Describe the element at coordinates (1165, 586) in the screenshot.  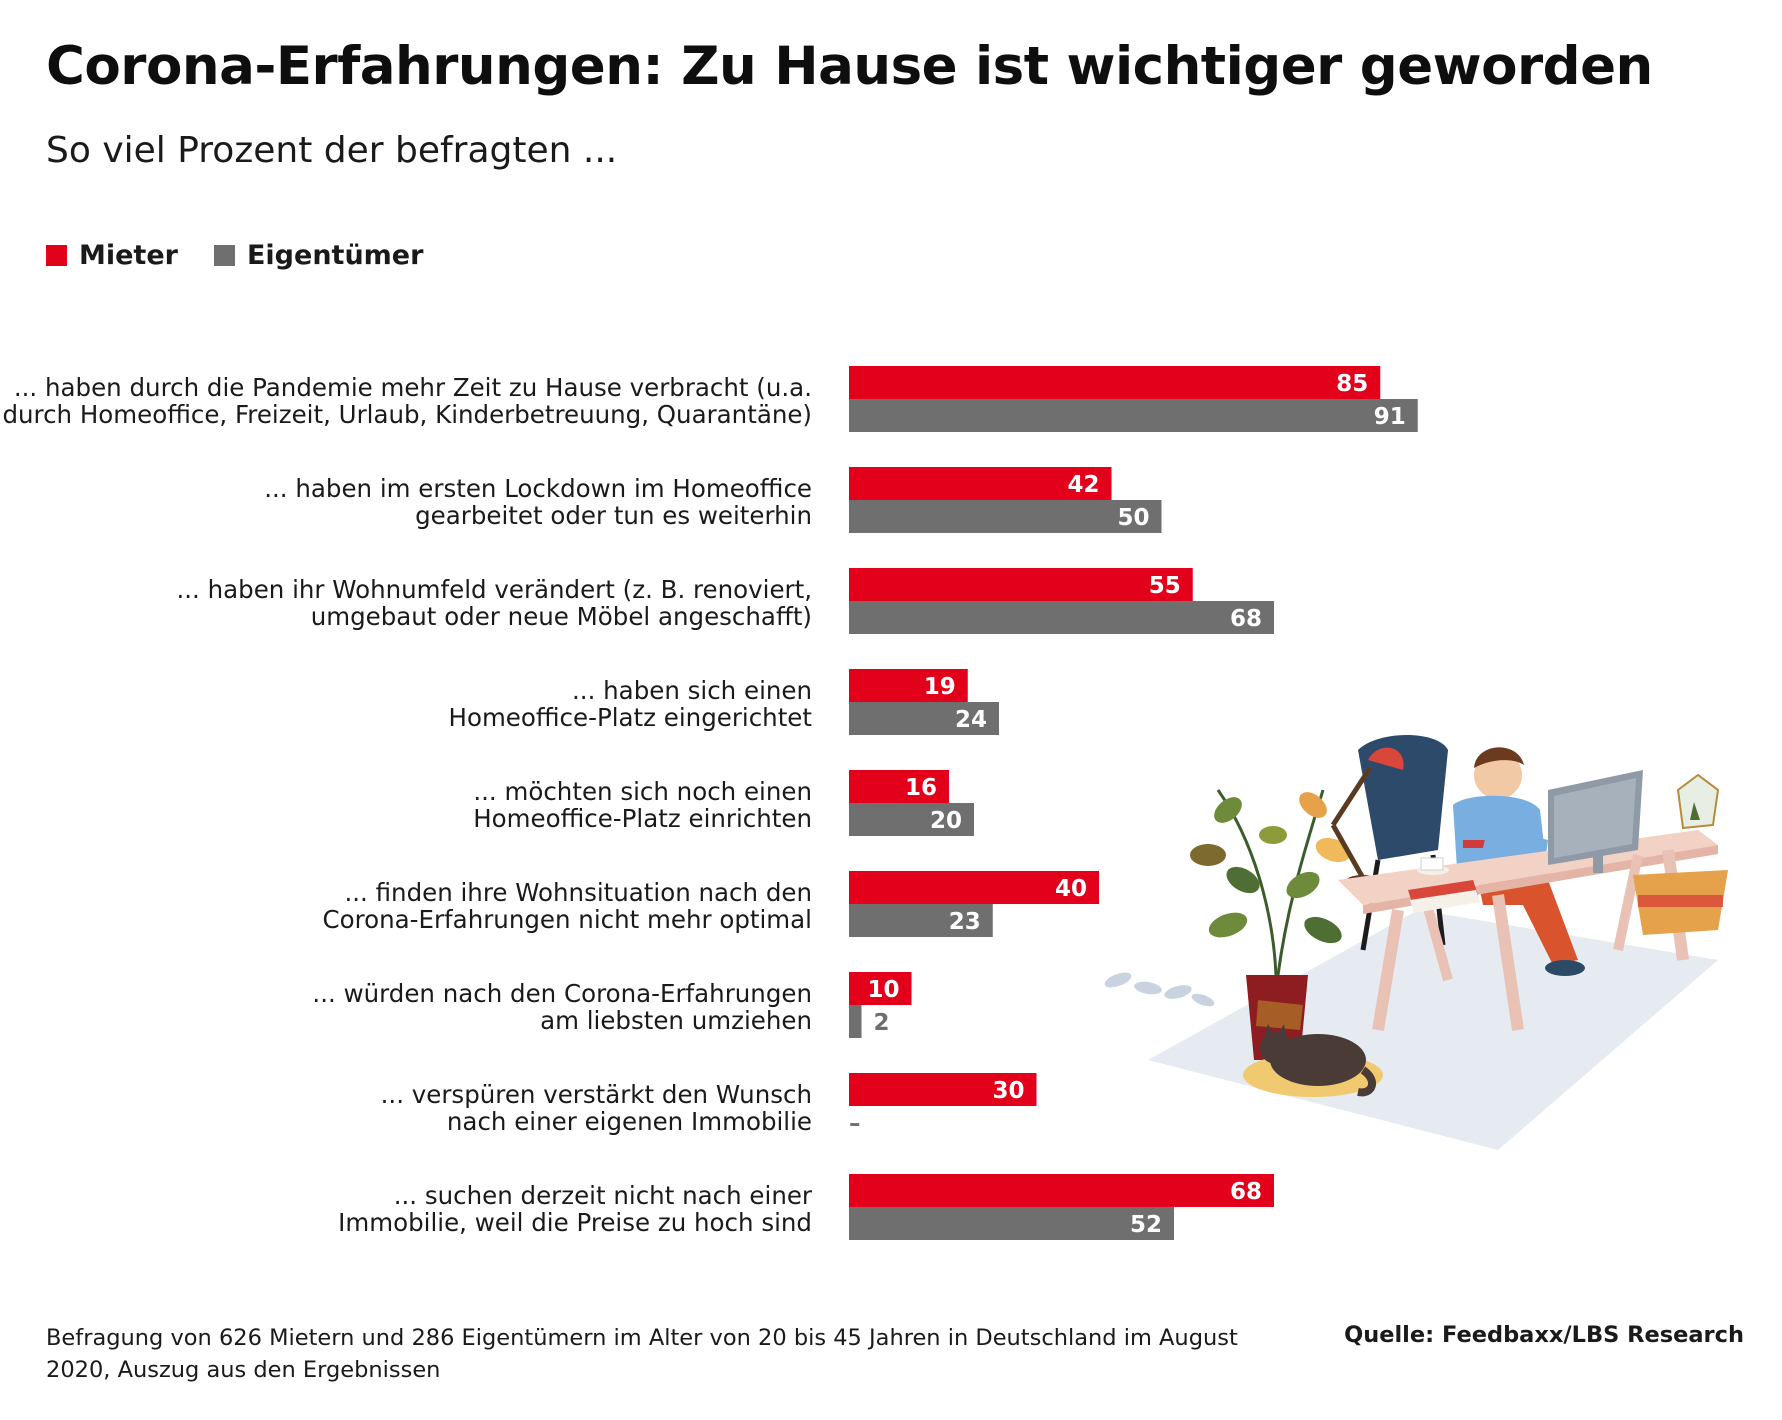
I see `value-label: 55` at that location.